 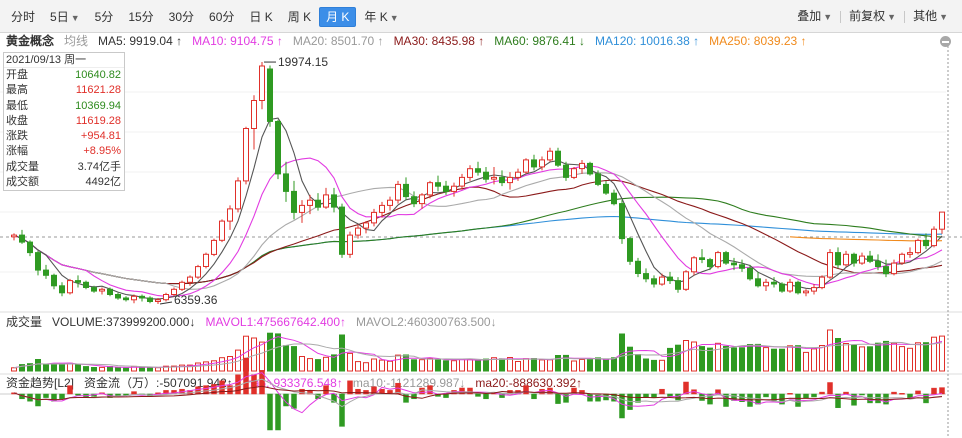 I want to click on infobox-date: 2021/09/13 周一, so click(x=64, y=60).